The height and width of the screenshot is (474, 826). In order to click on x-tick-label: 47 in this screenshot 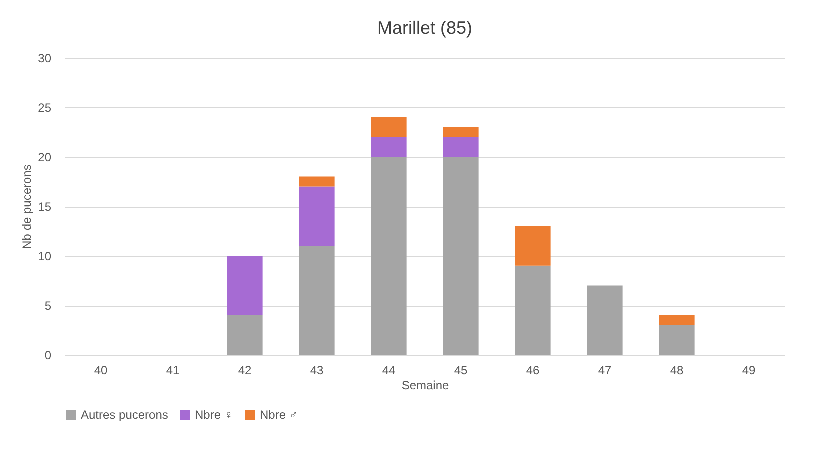, I will do `click(605, 371)`.